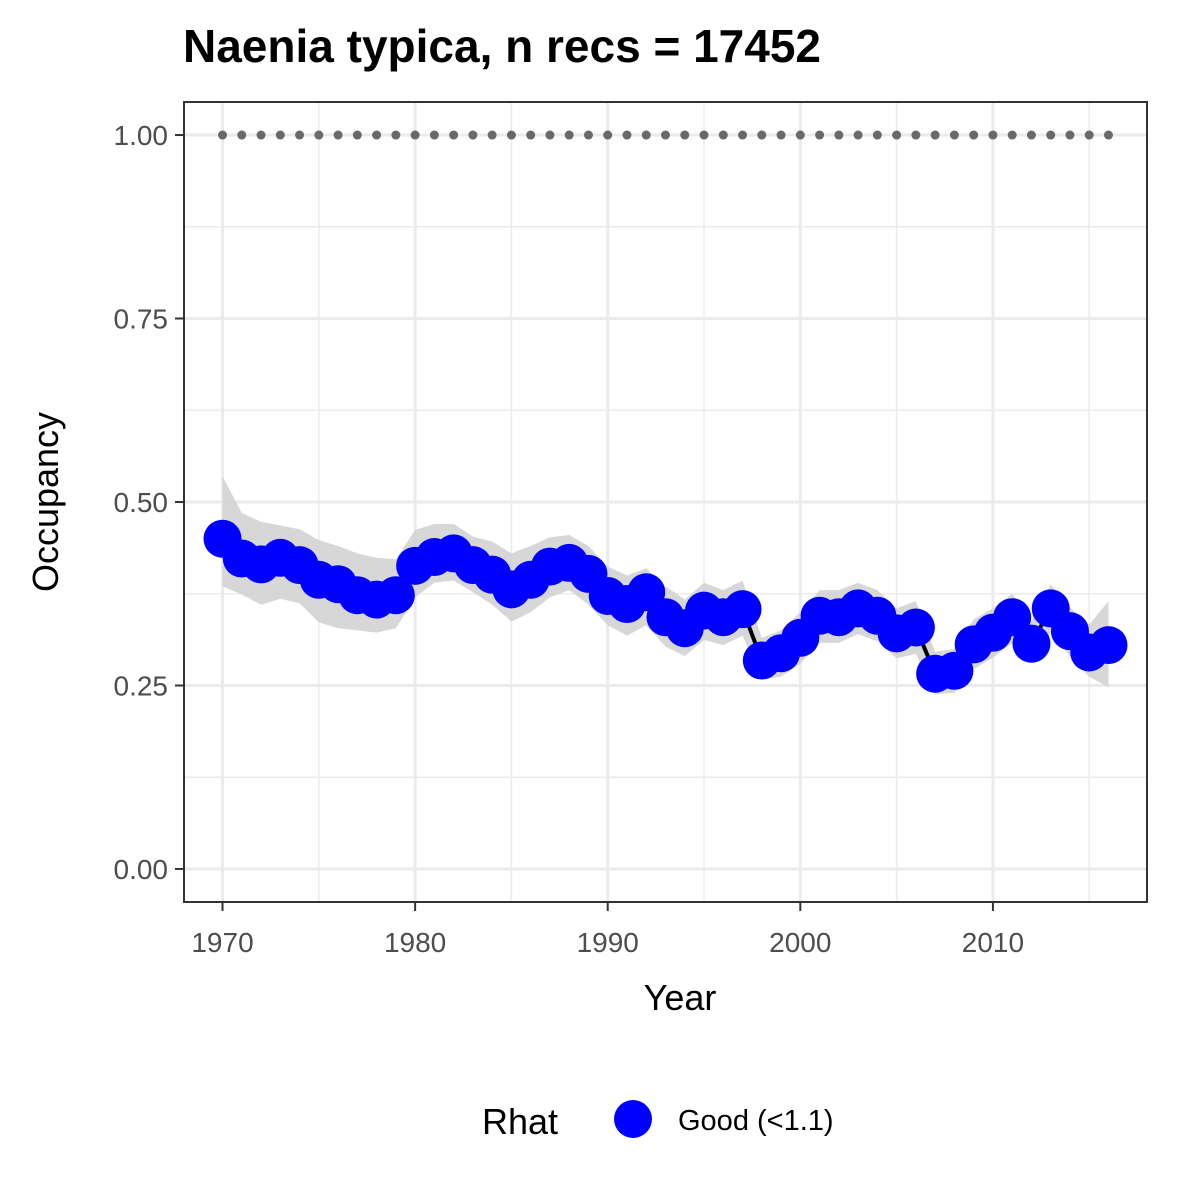 The height and width of the screenshot is (1200, 1200). Describe the element at coordinates (658, 1121) in the screenshot. I see `legend: Rhat Good (<1.1)` at that location.